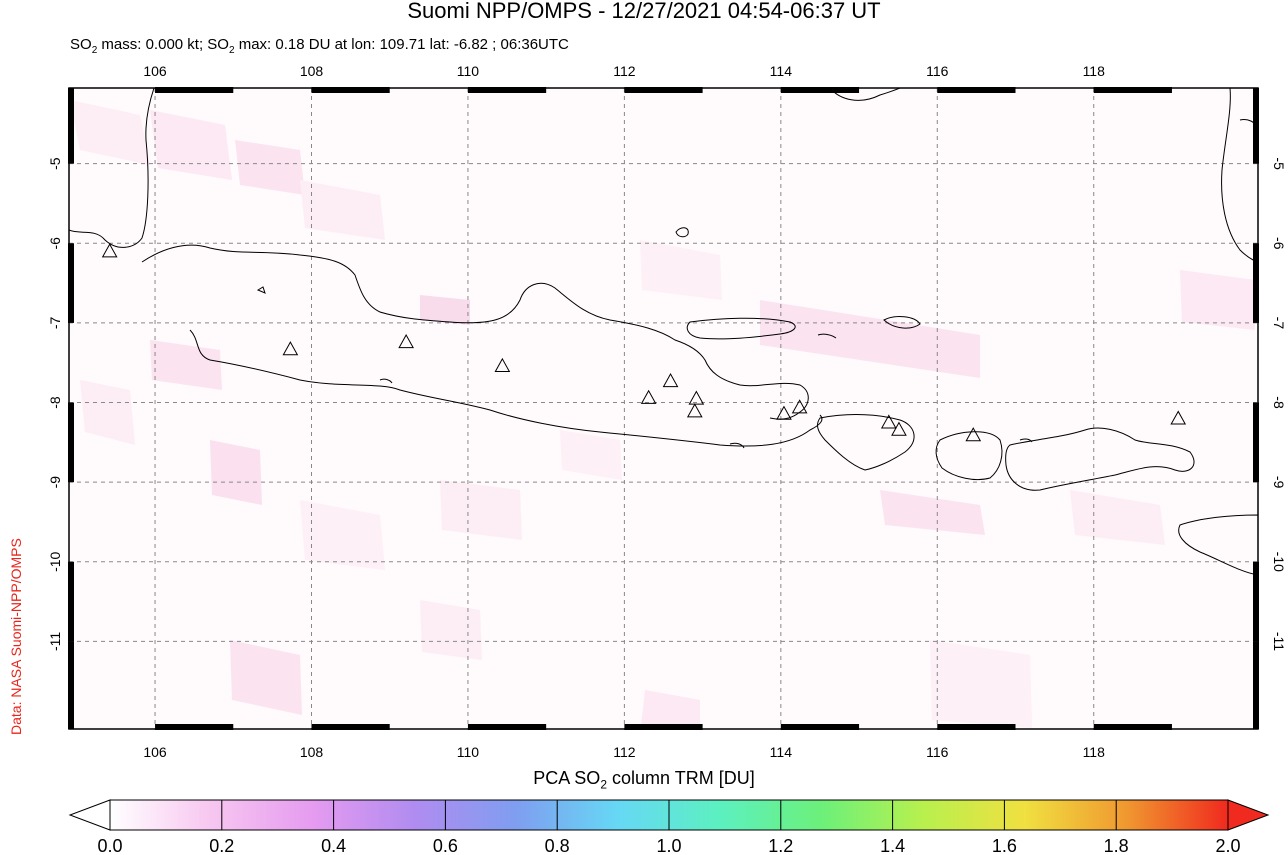 Image resolution: width=1288 pixels, height=855 pixels. I want to click on colorbar-tick-label: 2.0, so click(1227, 845).